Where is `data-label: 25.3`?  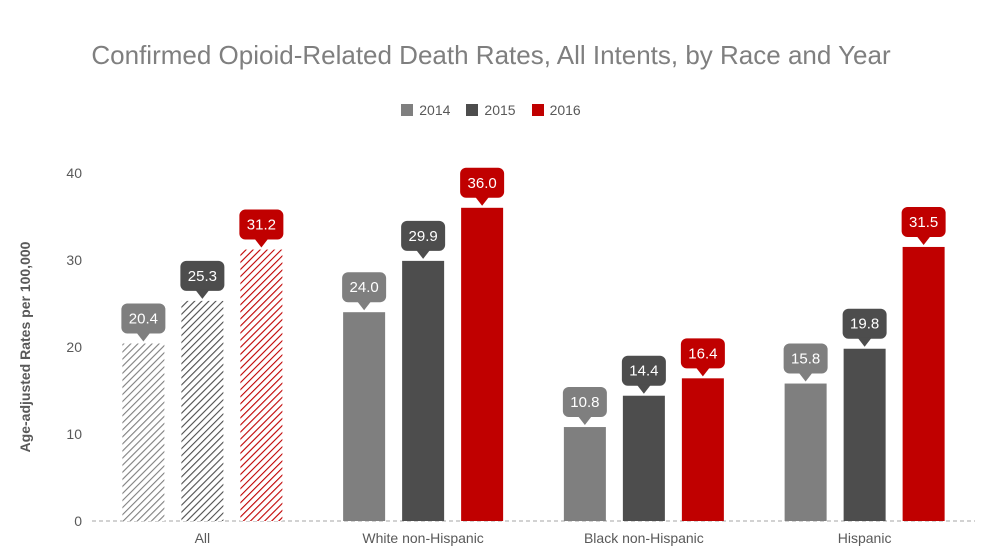 data-label: 25.3 is located at coordinates (202, 276).